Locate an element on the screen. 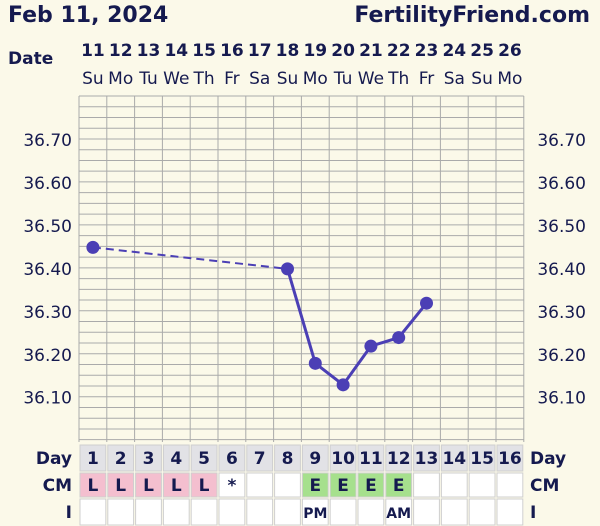  weekday-tick: Th is located at coordinates (204, 79).